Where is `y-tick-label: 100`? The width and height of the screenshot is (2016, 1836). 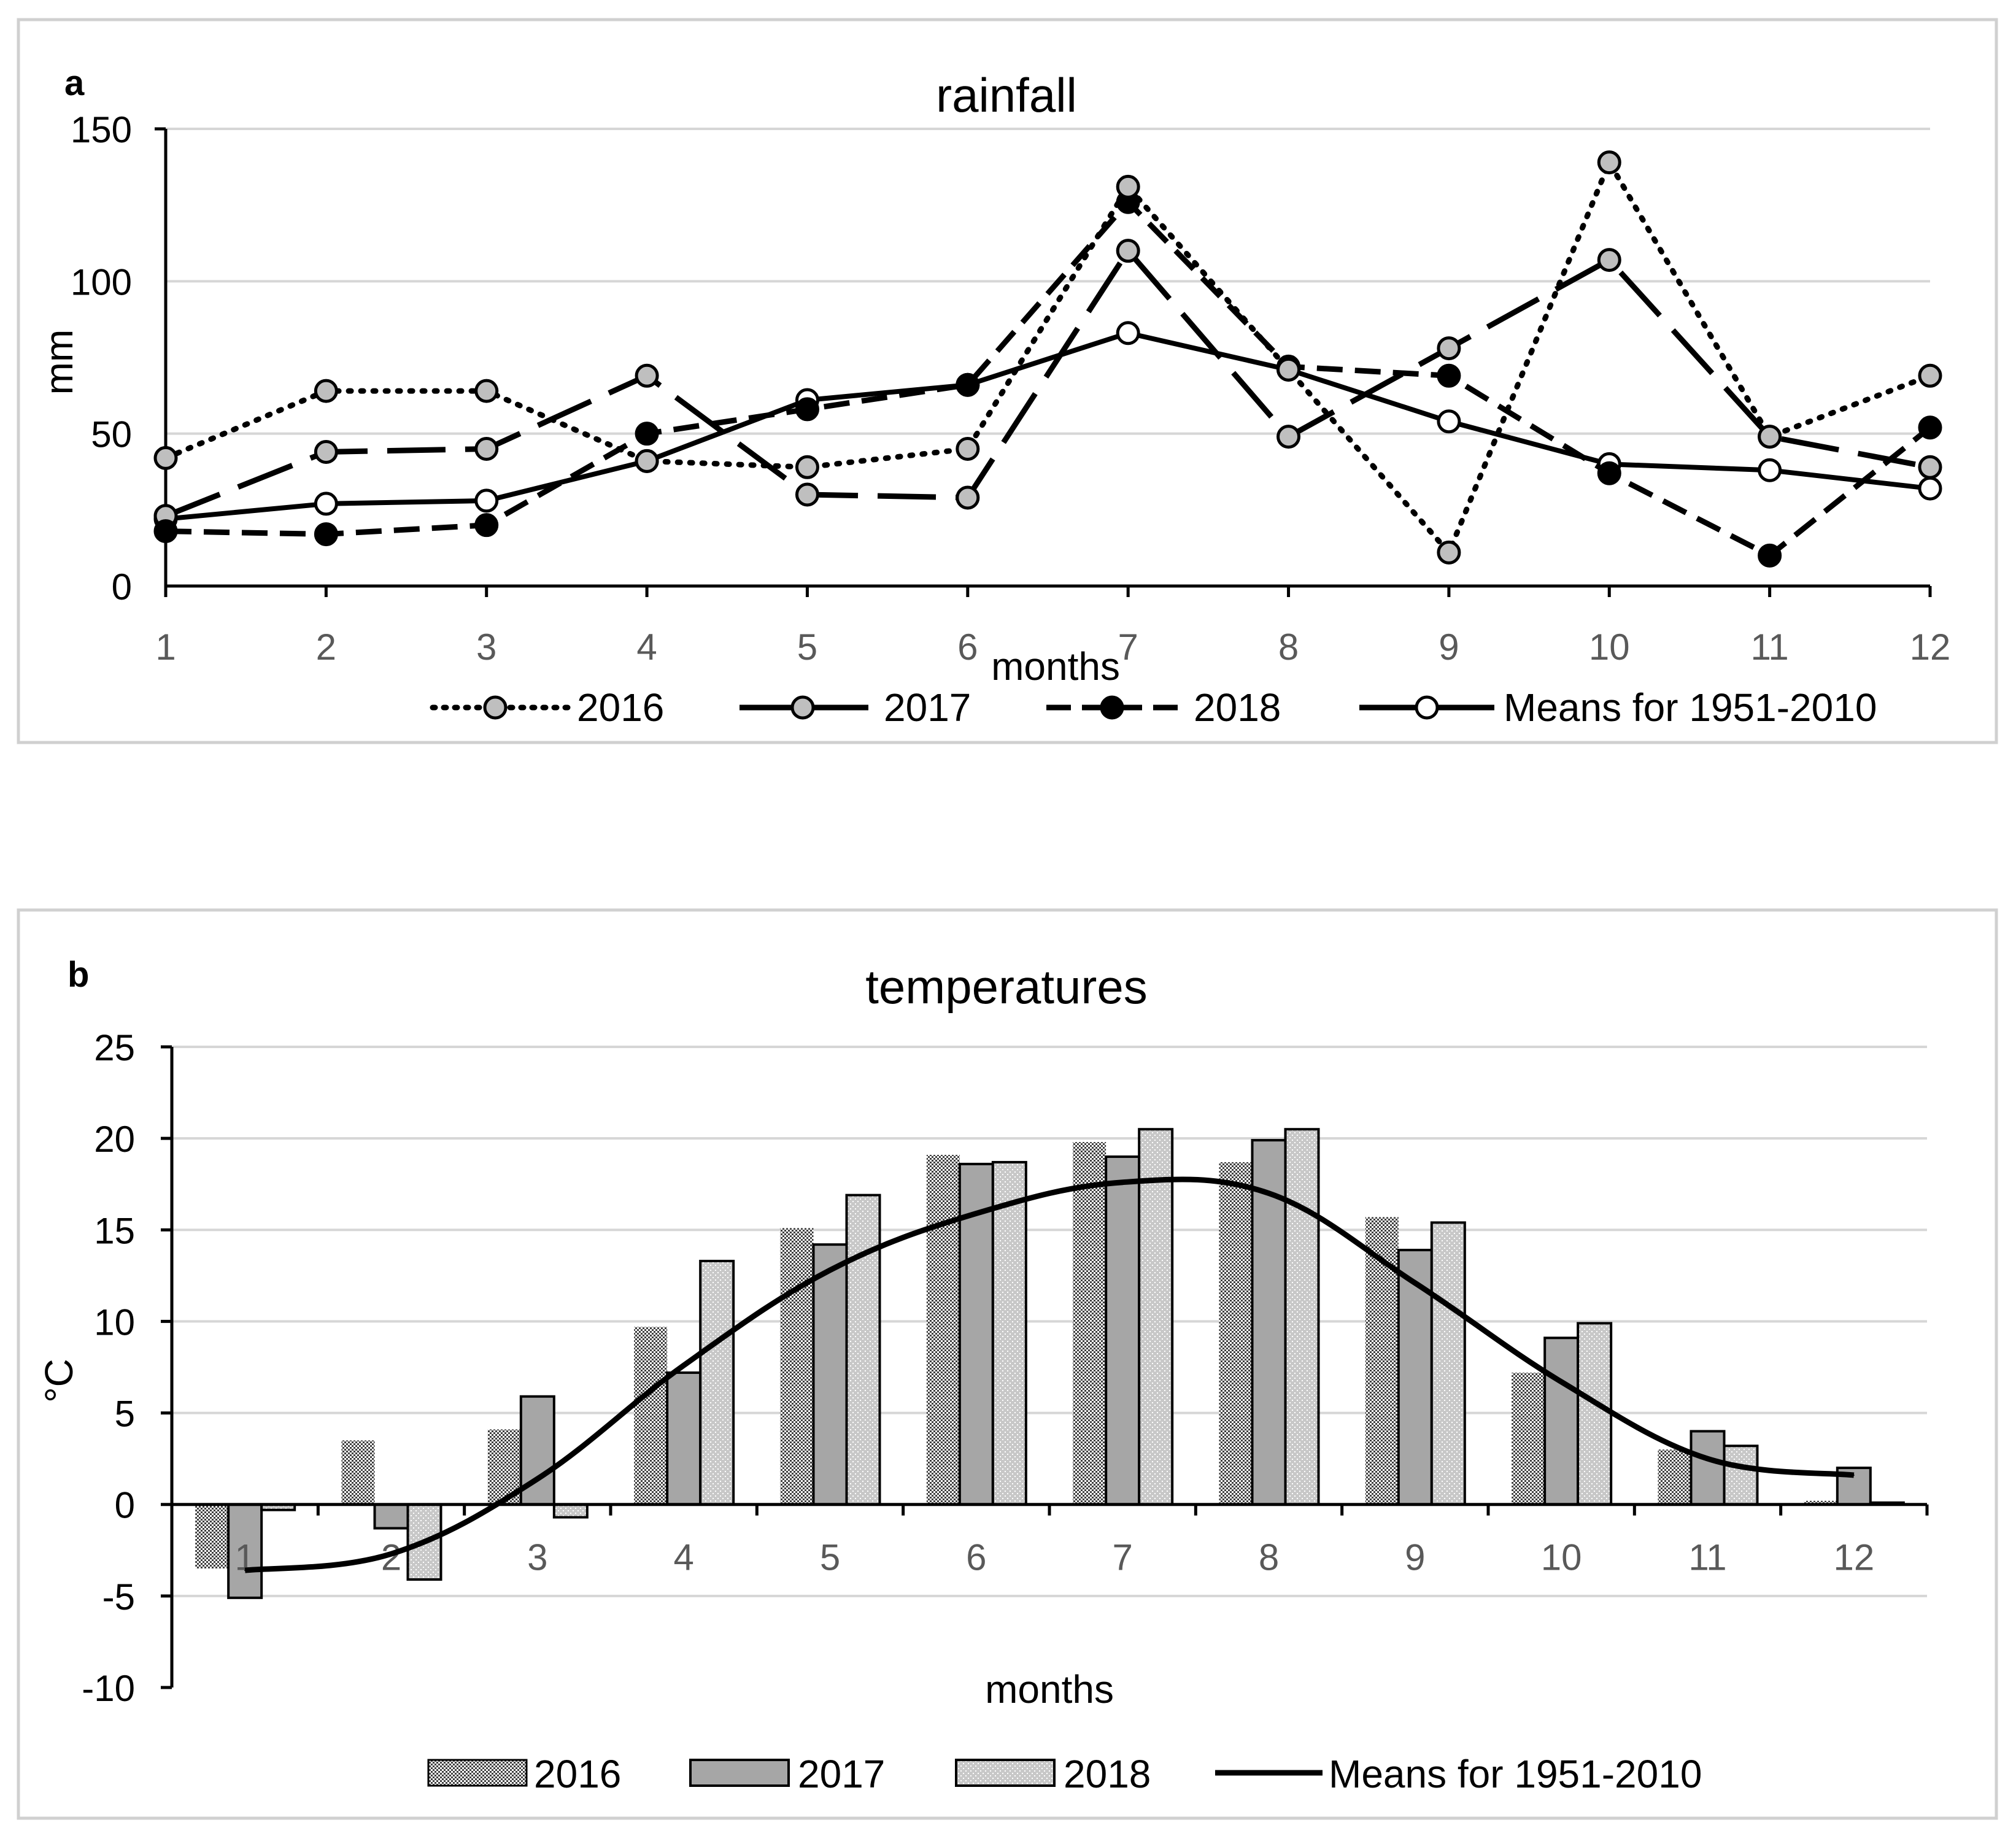
y-tick-label: 100 is located at coordinates (101, 282).